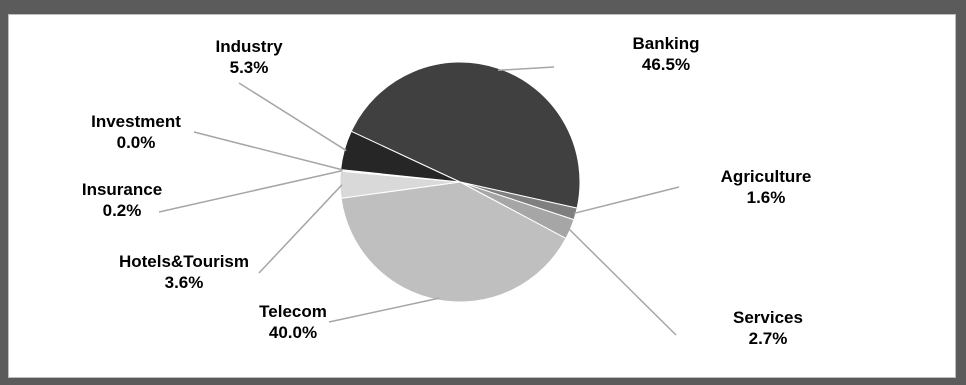 Image resolution: width=966 pixels, height=385 pixels. Describe the element at coordinates (268, 151) in the screenshot. I see `leader-line-investment` at that location.